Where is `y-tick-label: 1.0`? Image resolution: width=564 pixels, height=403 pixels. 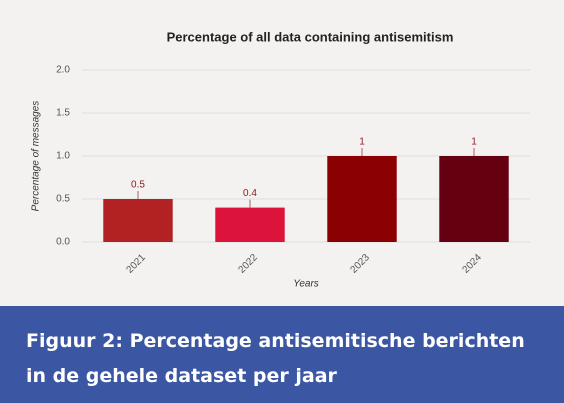
y-tick-label: 1.0 is located at coordinates (63, 156).